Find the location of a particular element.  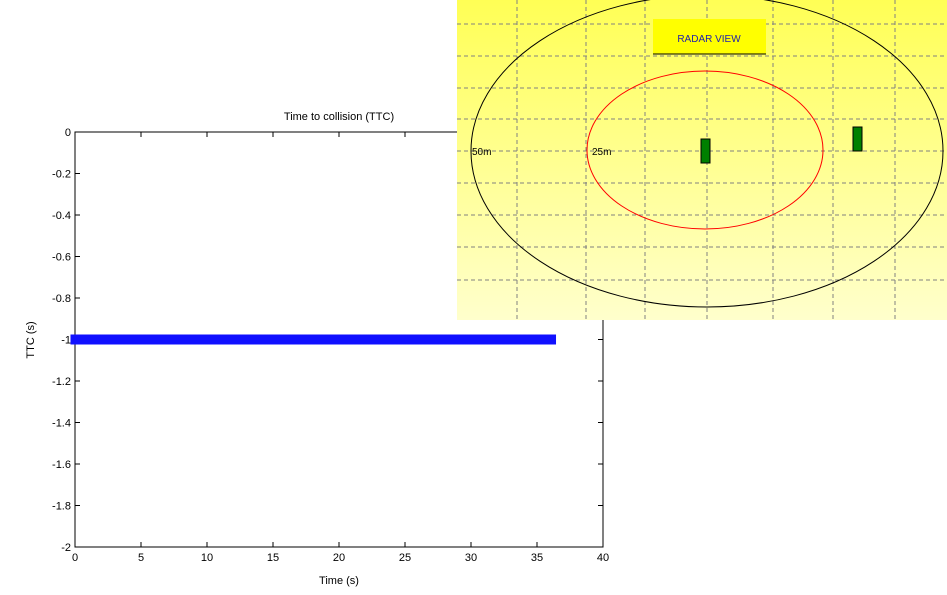

y-tick-label: 0 is located at coordinates (68, 133).